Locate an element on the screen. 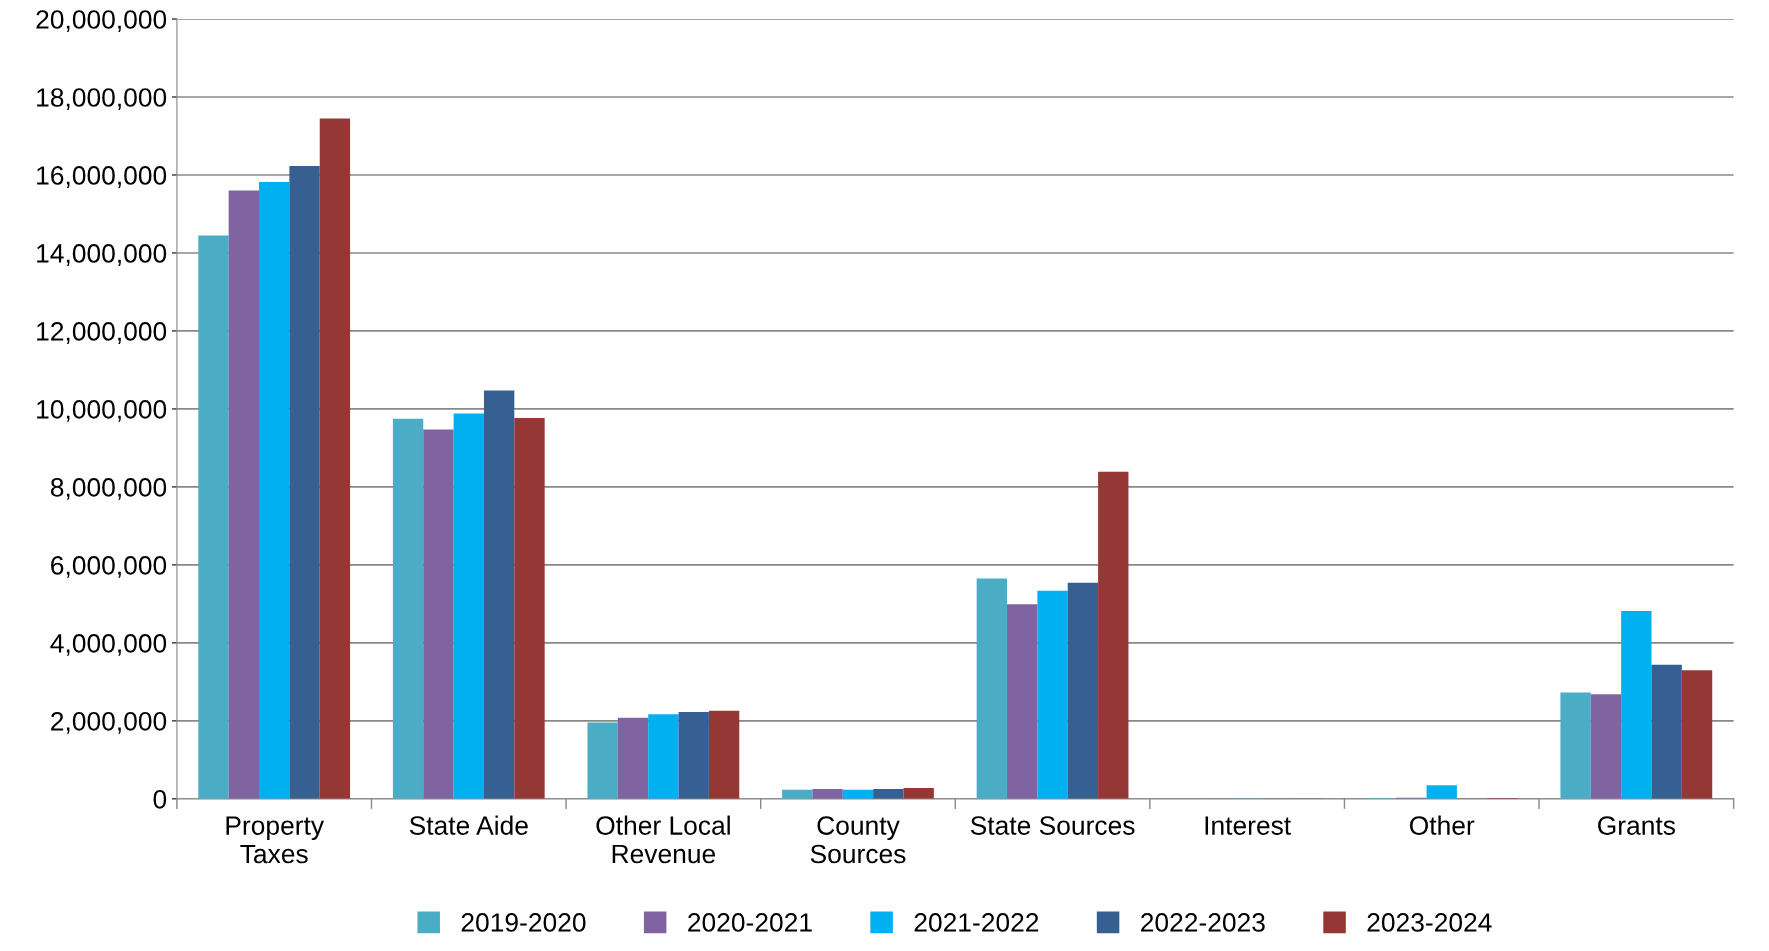 The width and height of the screenshot is (1769, 951). legend-label: 2019-2020 is located at coordinates (523, 922).